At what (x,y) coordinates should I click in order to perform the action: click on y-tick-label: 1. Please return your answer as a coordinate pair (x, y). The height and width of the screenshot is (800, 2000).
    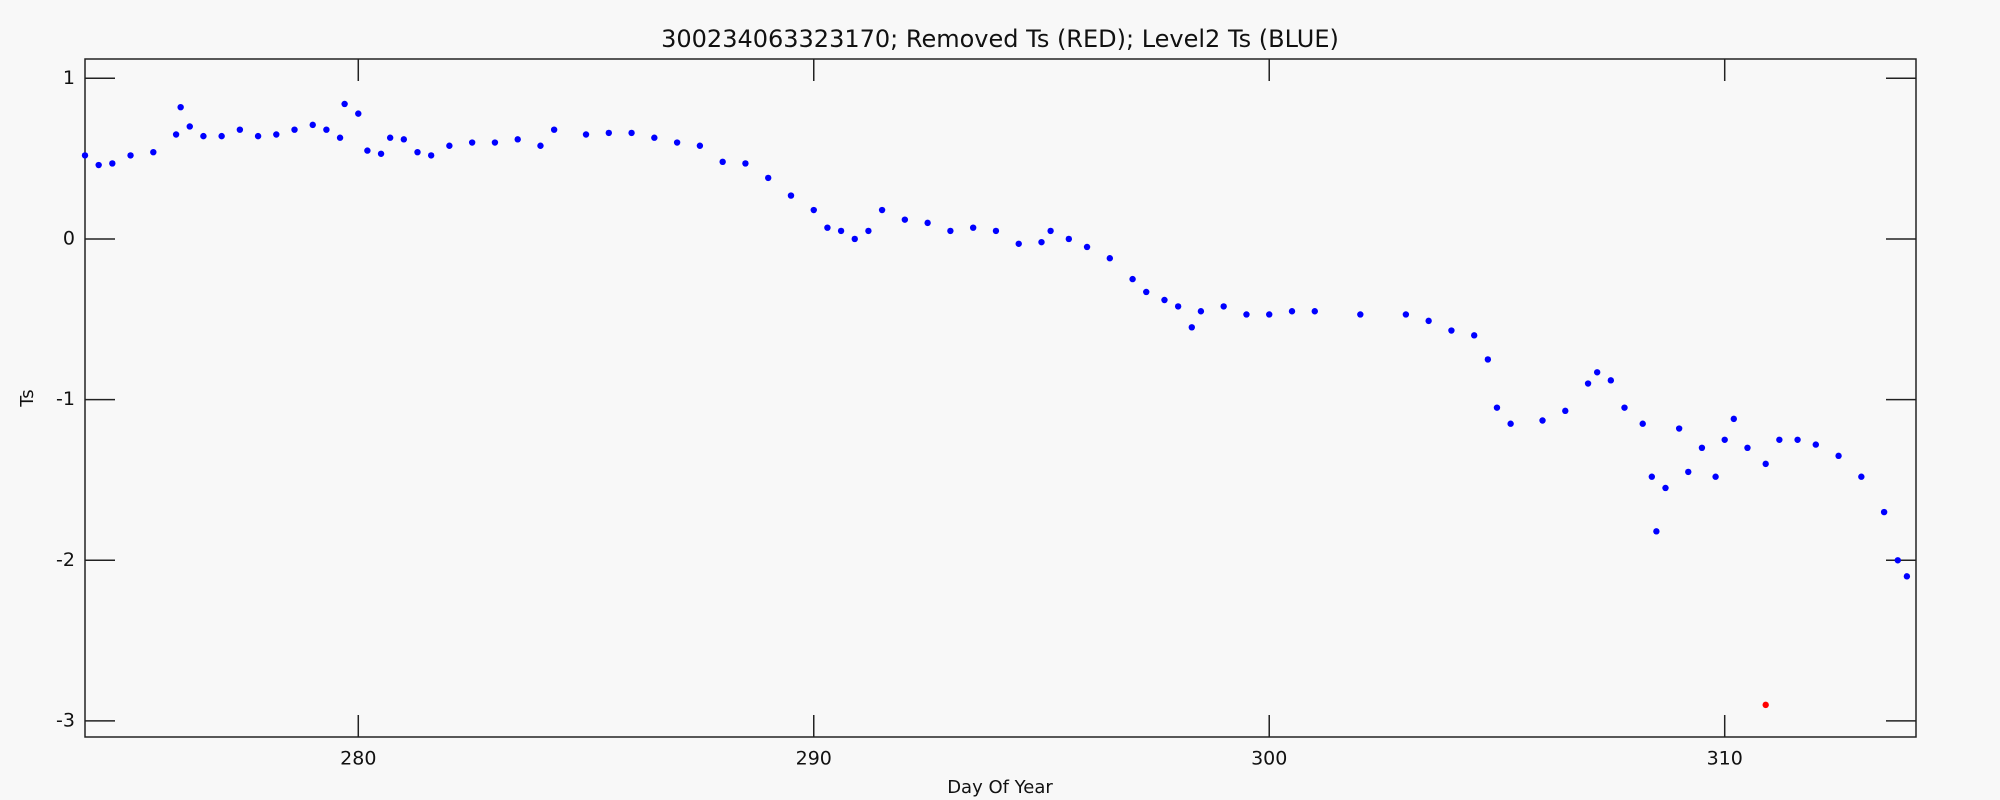
    Looking at the image, I should click on (69, 78).